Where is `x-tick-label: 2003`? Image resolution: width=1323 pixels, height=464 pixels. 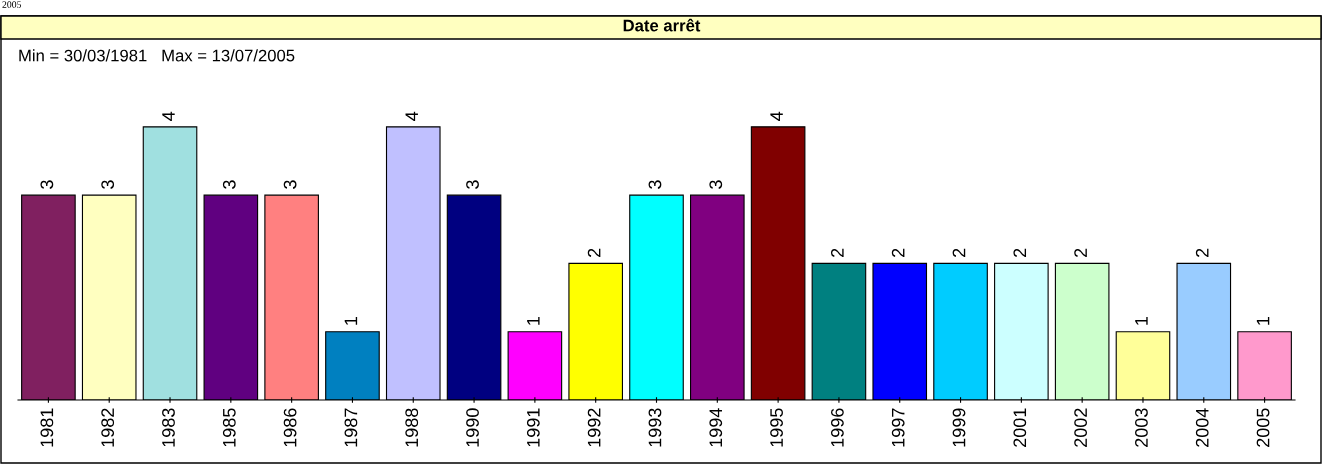 x-tick-label: 2003 is located at coordinates (1141, 427).